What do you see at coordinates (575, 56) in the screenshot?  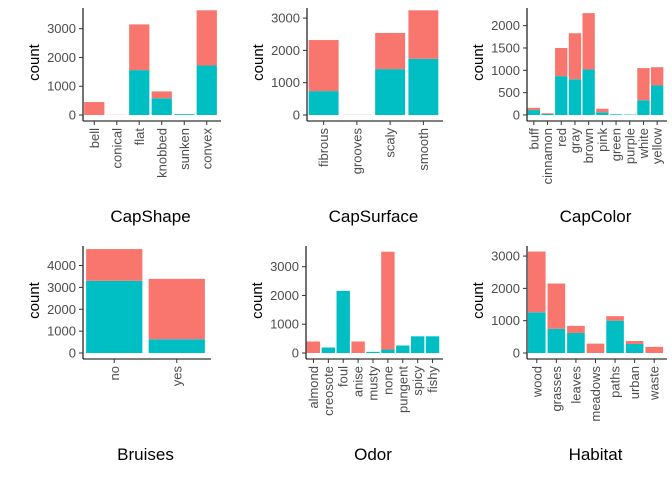 I see `bar-gray-upper` at bounding box center [575, 56].